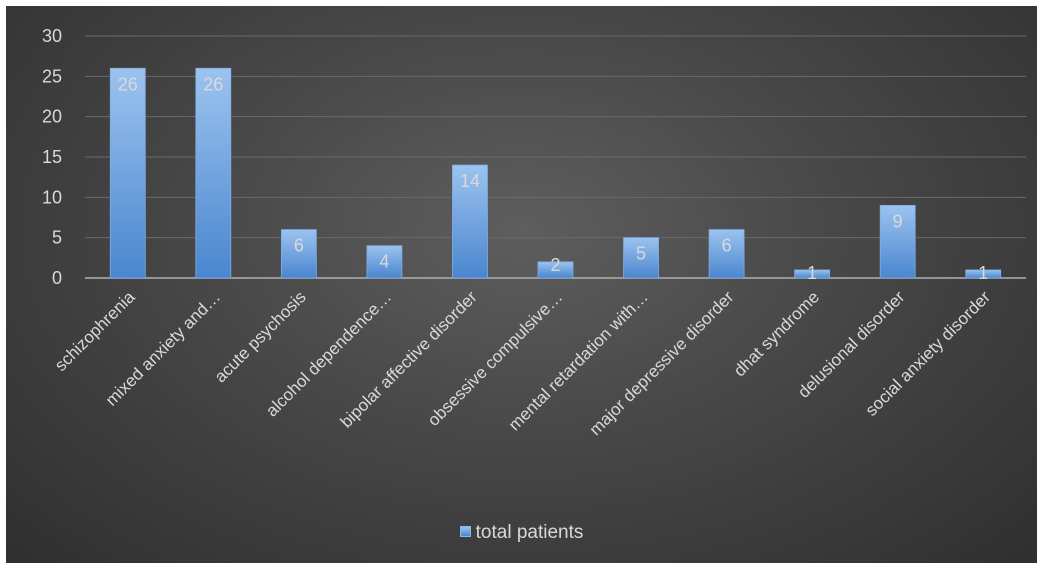 The width and height of the screenshot is (1043, 569). What do you see at coordinates (52, 117) in the screenshot?
I see `y-tick-label: 20` at bounding box center [52, 117].